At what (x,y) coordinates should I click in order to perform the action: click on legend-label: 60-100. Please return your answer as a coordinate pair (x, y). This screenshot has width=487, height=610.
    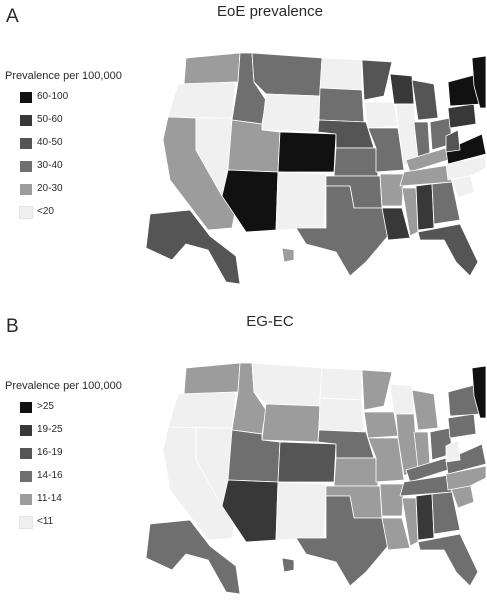
    Looking at the image, I should click on (53, 96).